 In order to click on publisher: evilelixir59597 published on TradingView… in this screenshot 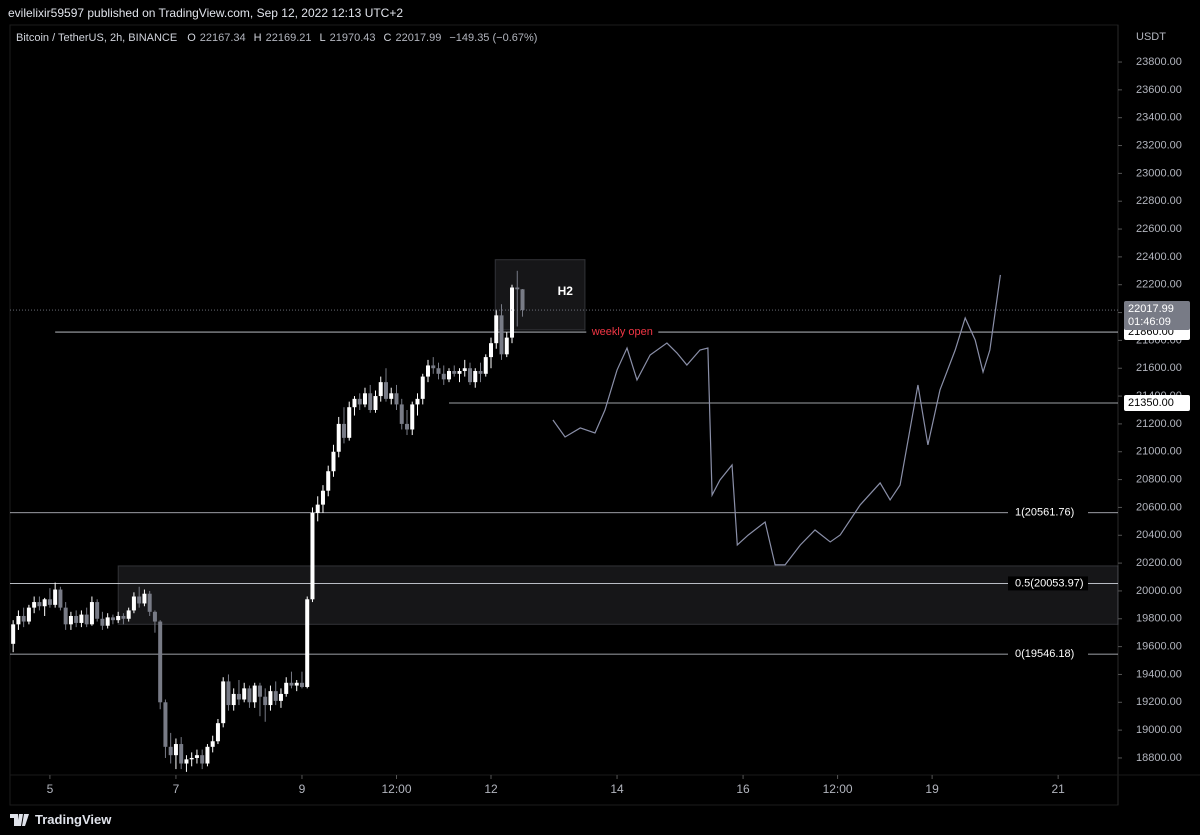, I will do `click(206, 13)`.